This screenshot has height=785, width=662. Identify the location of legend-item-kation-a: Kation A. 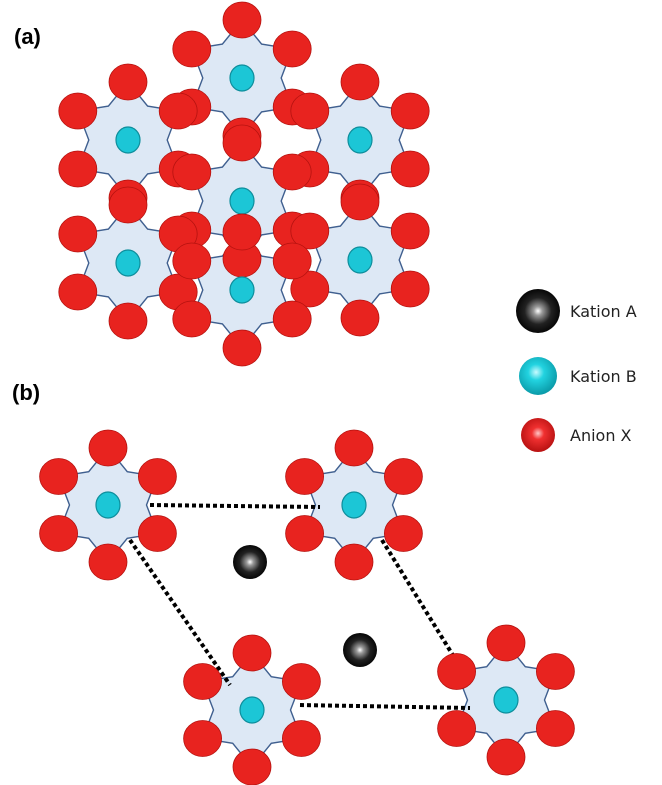
(576, 311).